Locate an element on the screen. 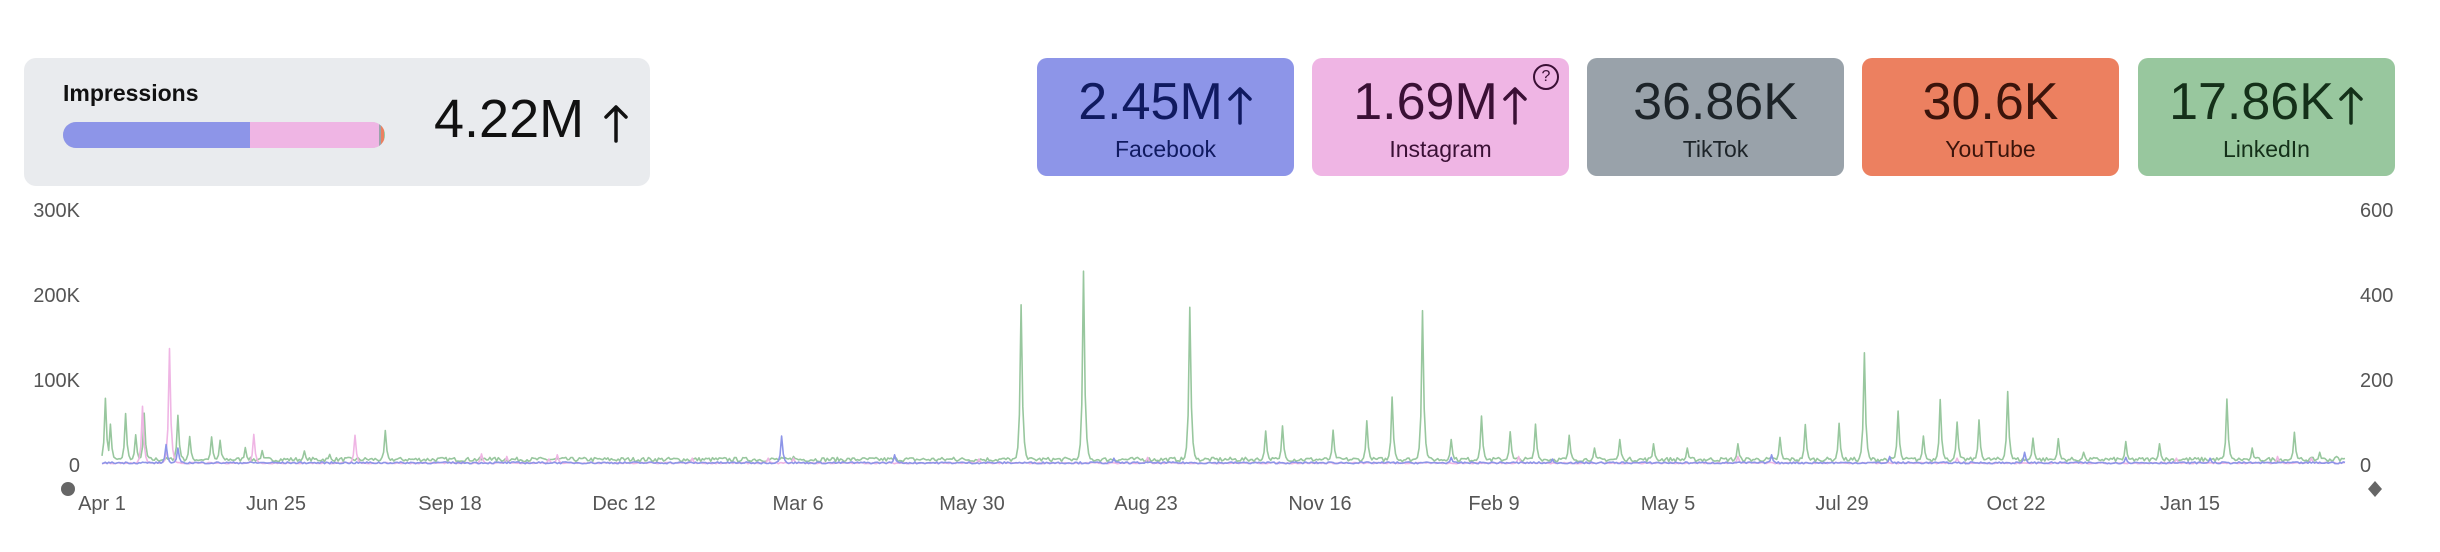 This screenshot has height=552, width=2440. card-value: 2.45M is located at coordinates (1165, 102).